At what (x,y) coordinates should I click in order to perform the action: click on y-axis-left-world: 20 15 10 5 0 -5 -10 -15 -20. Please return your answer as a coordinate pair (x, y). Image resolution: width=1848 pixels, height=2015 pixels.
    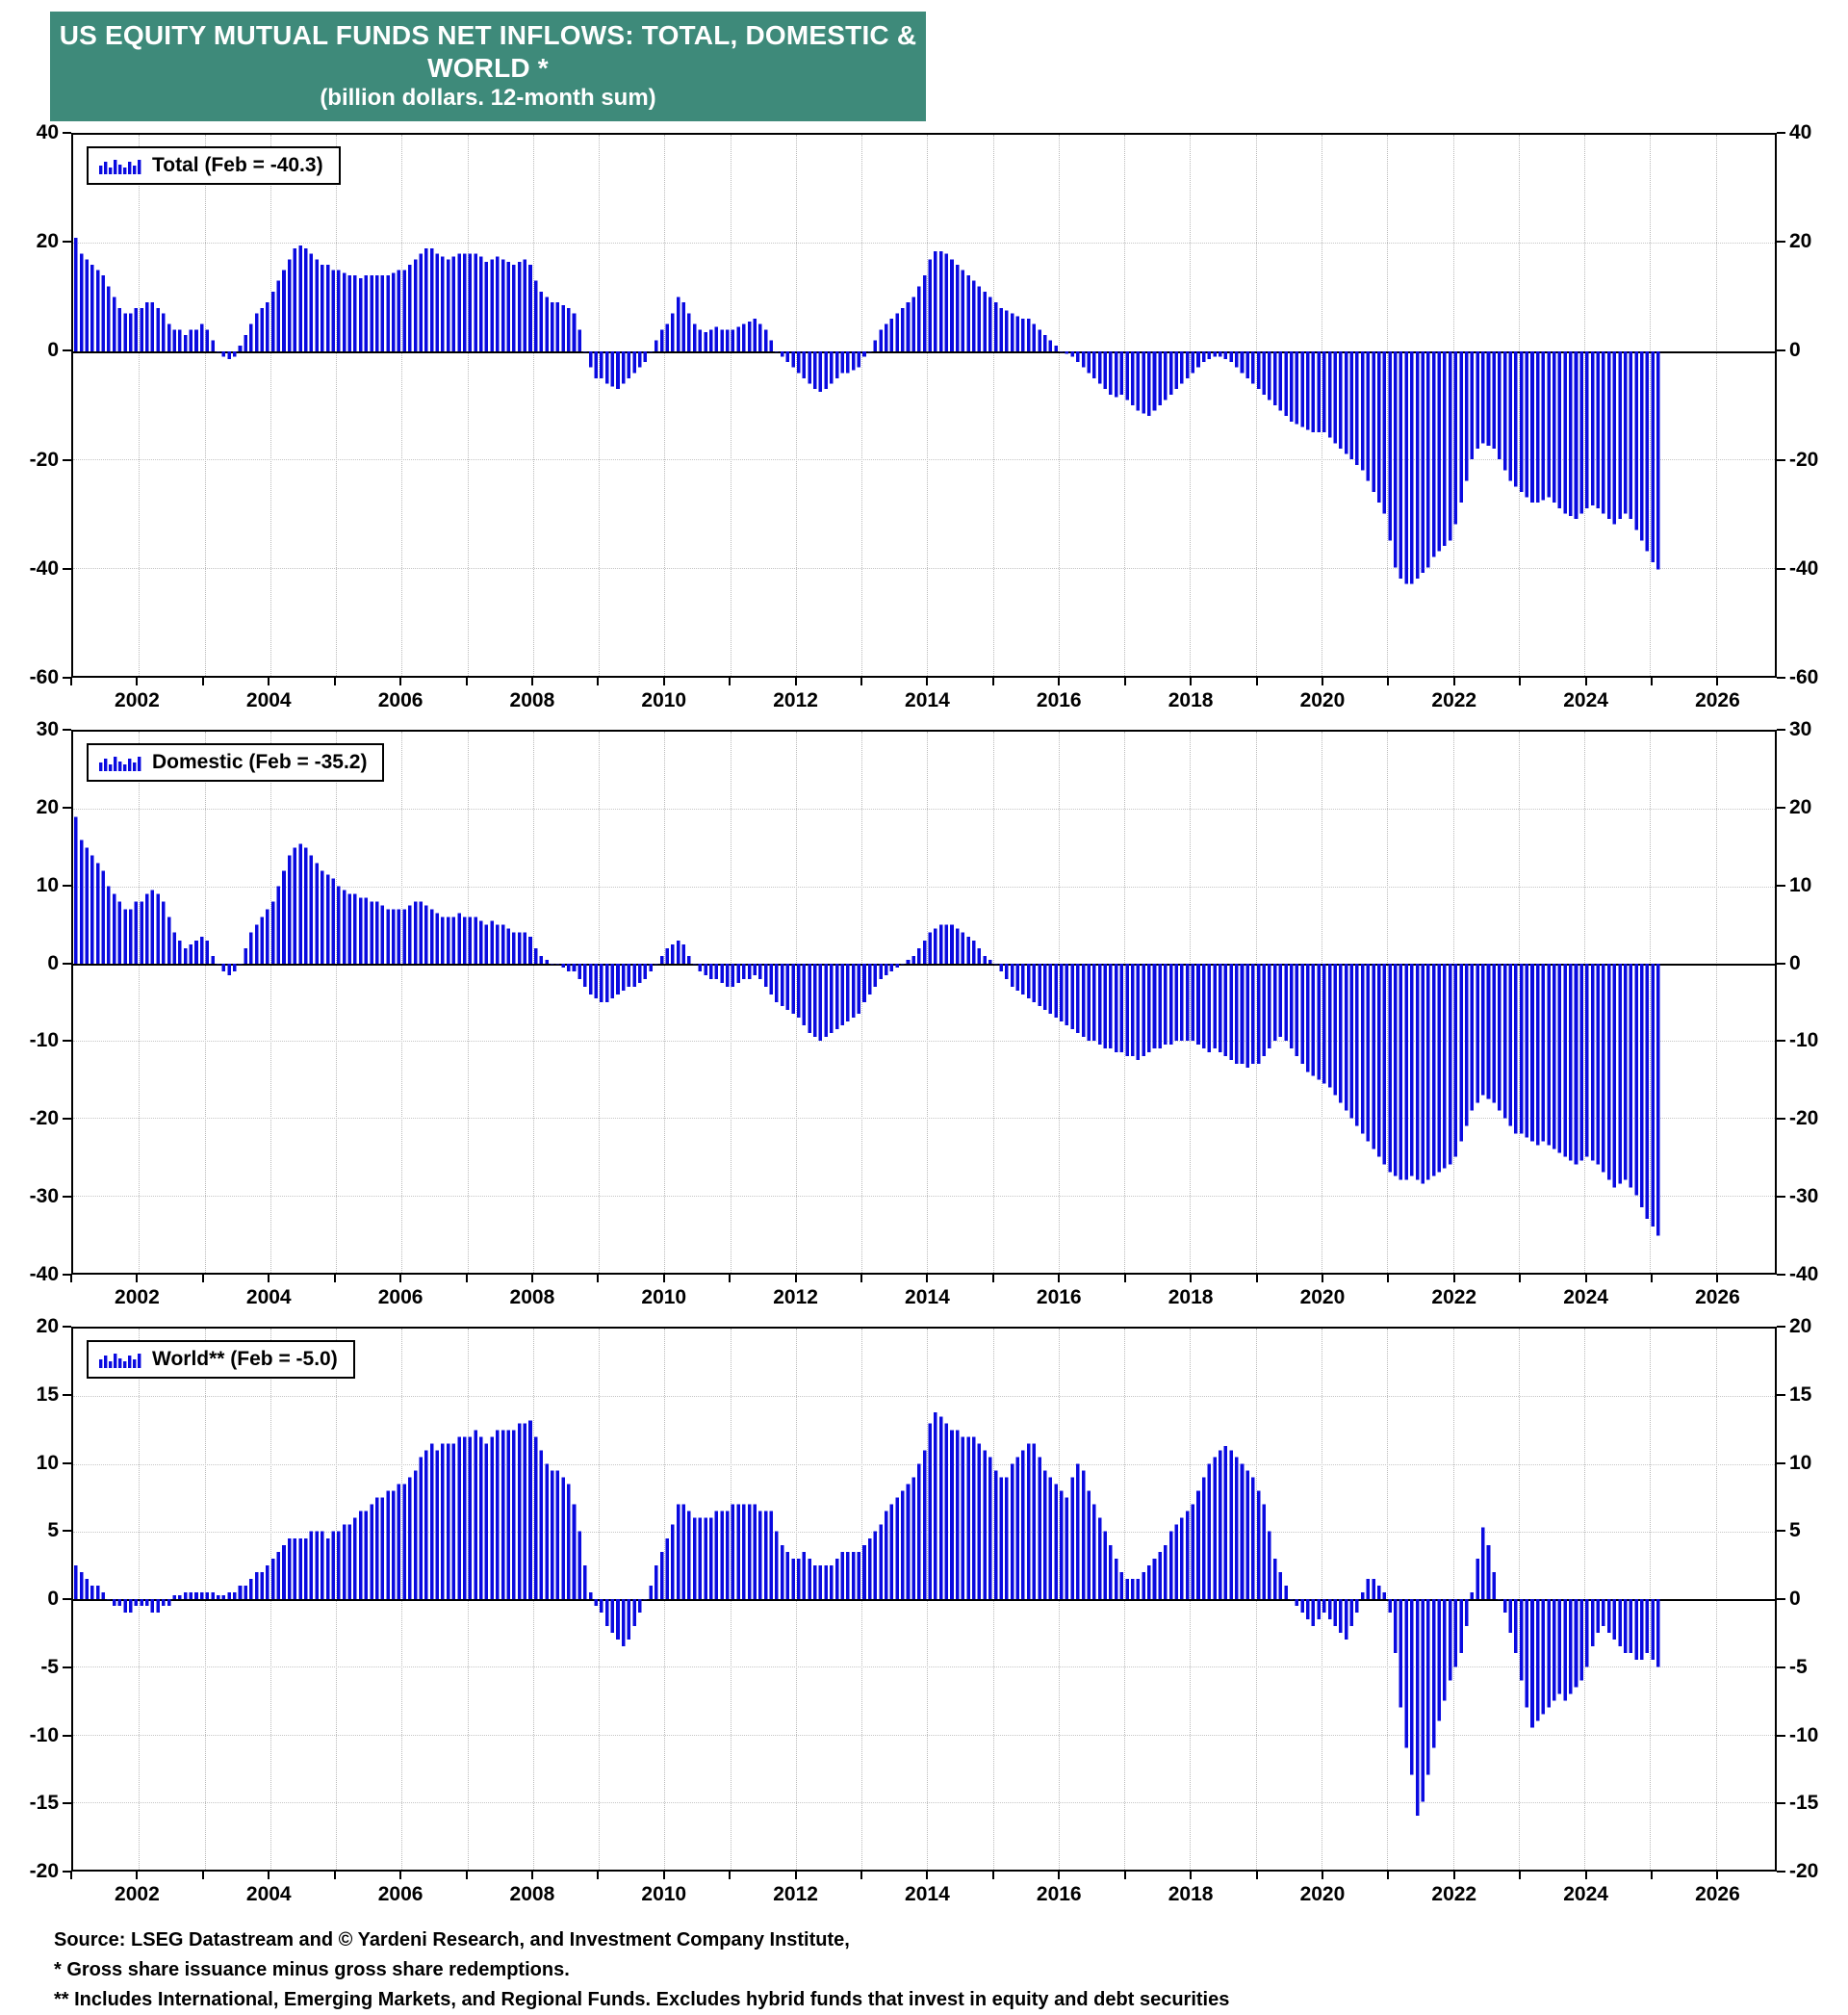
    Looking at the image, I should click on (43, 1599).